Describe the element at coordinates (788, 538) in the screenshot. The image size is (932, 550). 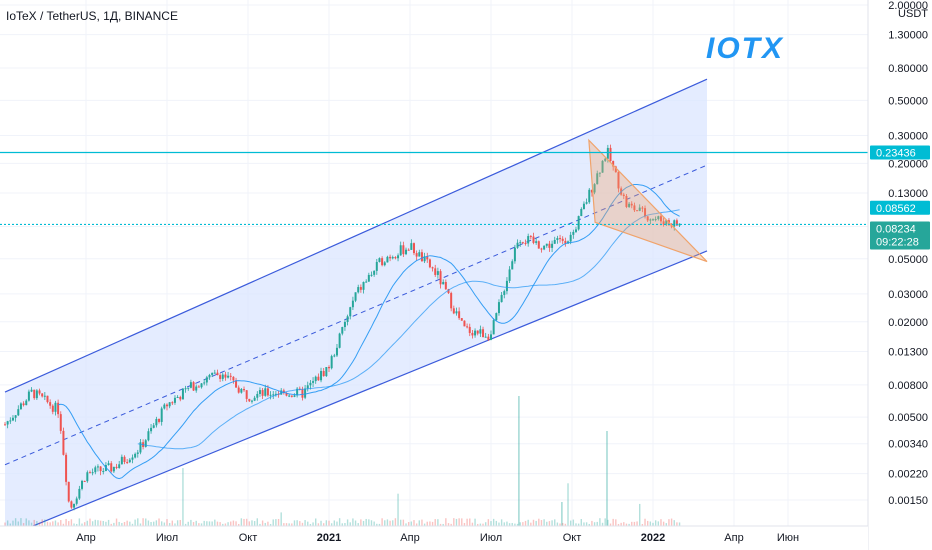
I see `time-tick-label: Июн` at that location.